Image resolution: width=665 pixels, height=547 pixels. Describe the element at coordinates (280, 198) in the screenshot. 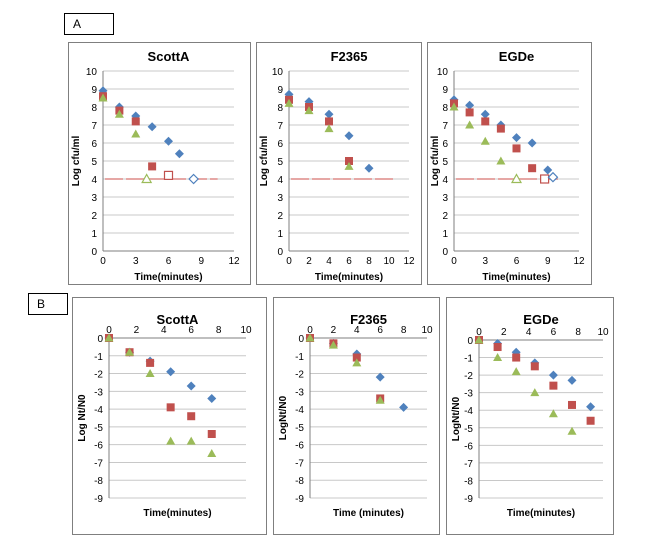

I see `y-tick-label: 3` at that location.